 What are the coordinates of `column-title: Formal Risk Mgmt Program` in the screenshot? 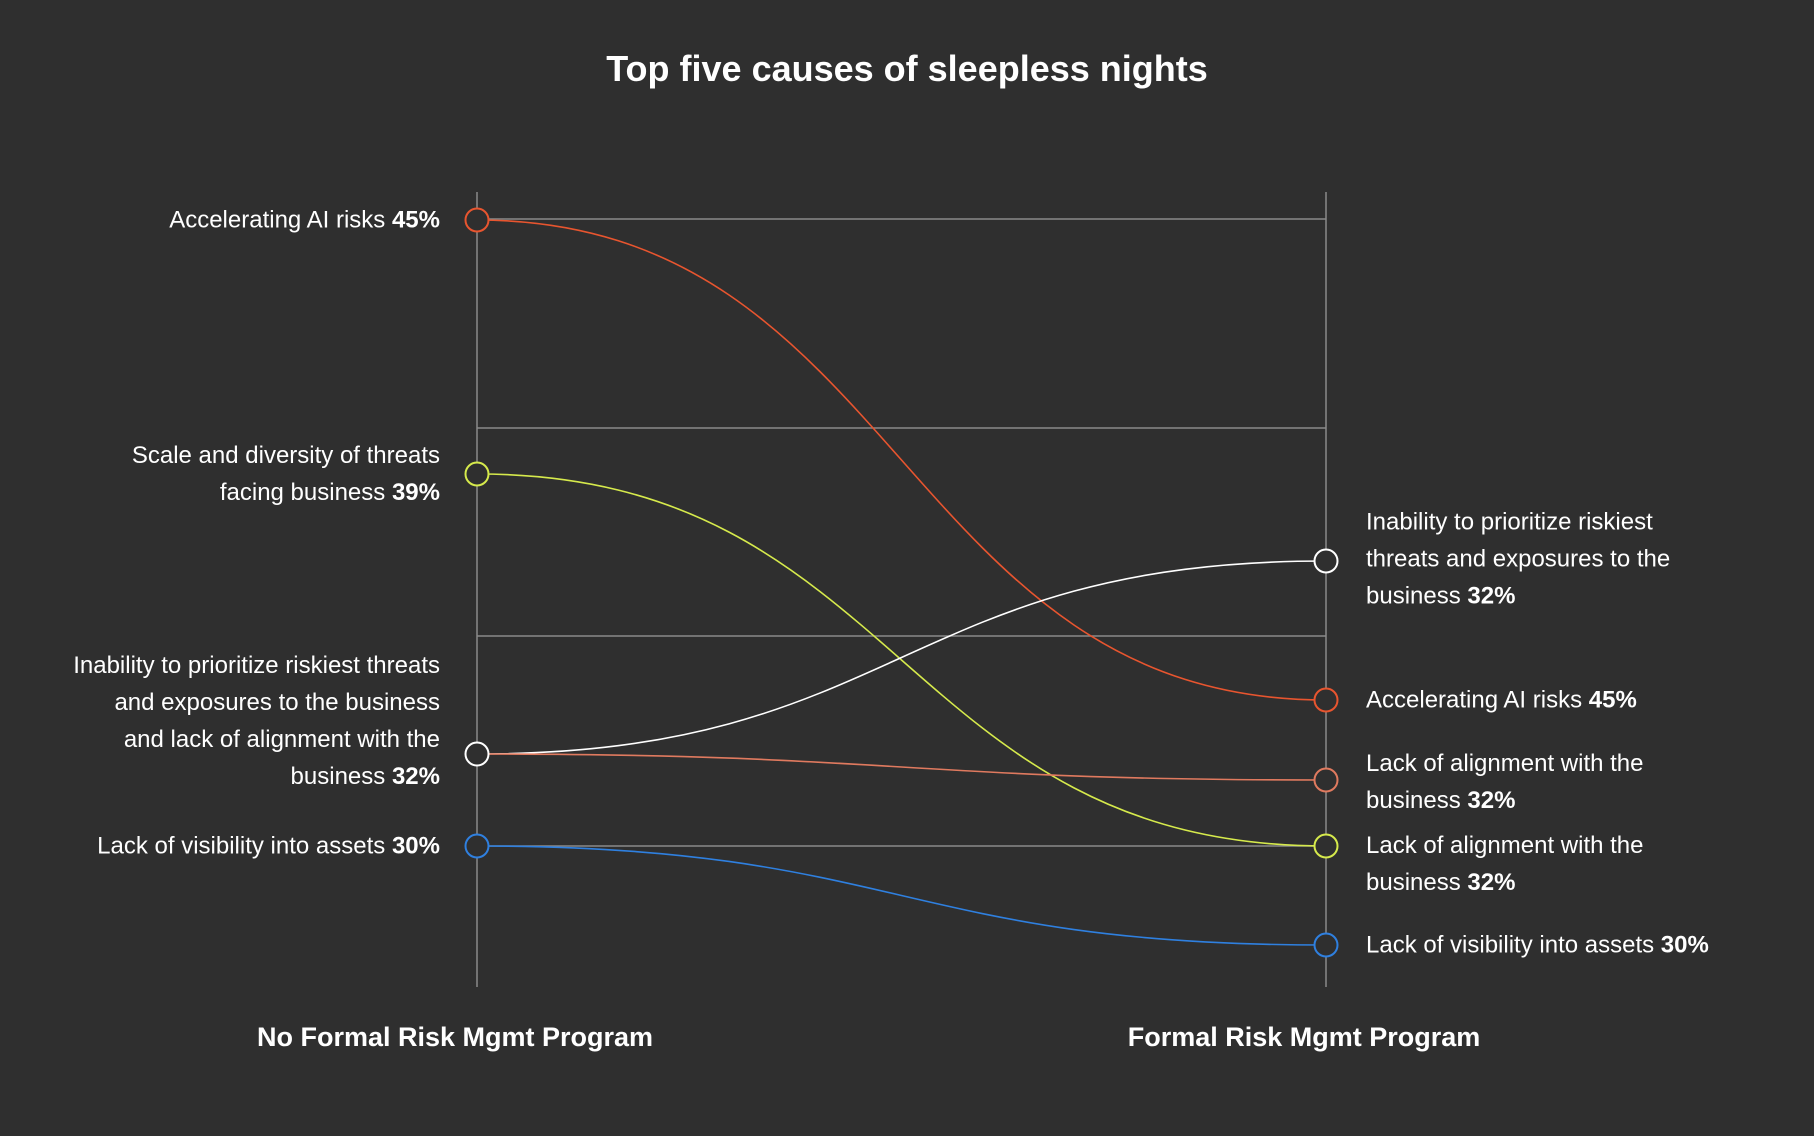 It's located at (1304, 1037).